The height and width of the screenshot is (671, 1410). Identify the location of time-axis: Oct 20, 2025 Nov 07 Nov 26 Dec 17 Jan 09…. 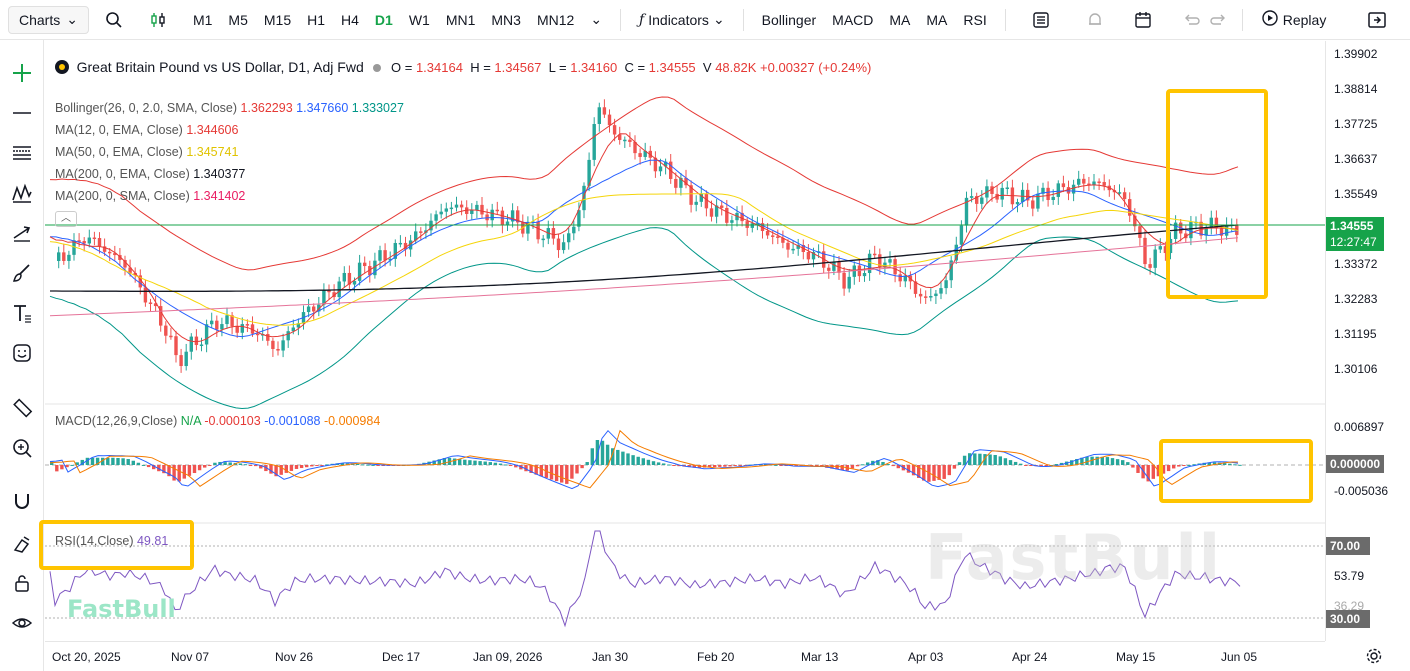
(685, 656).